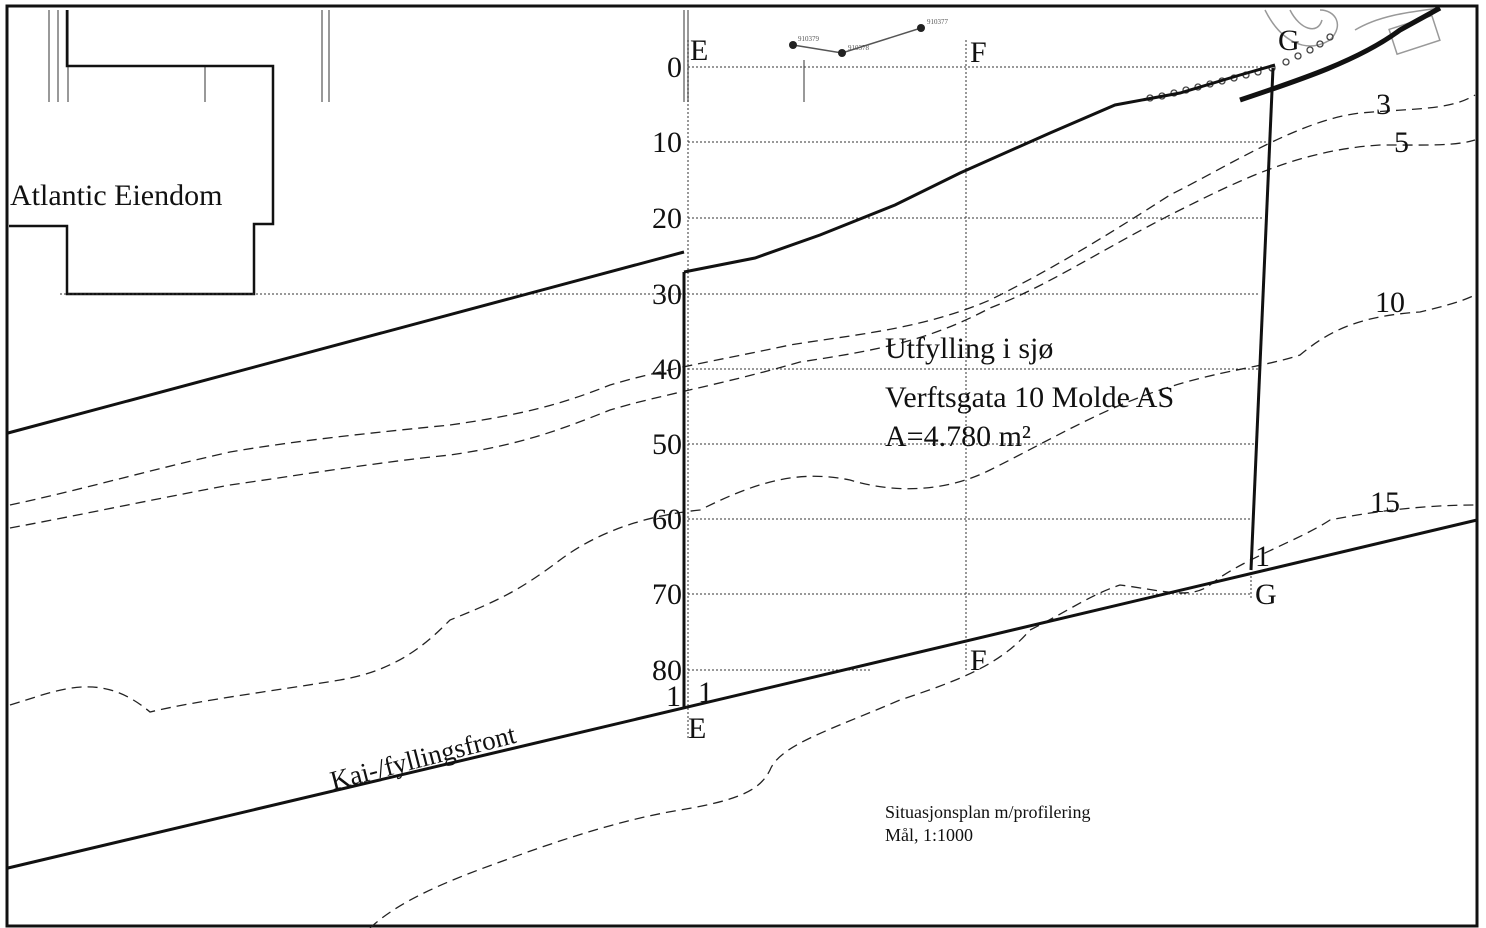 Image resolution: width=1486 pixels, height=928 pixels. What do you see at coordinates (697, 728) in the screenshot?
I see `profile-e-bottom: E` at bounding box center [697, 728].